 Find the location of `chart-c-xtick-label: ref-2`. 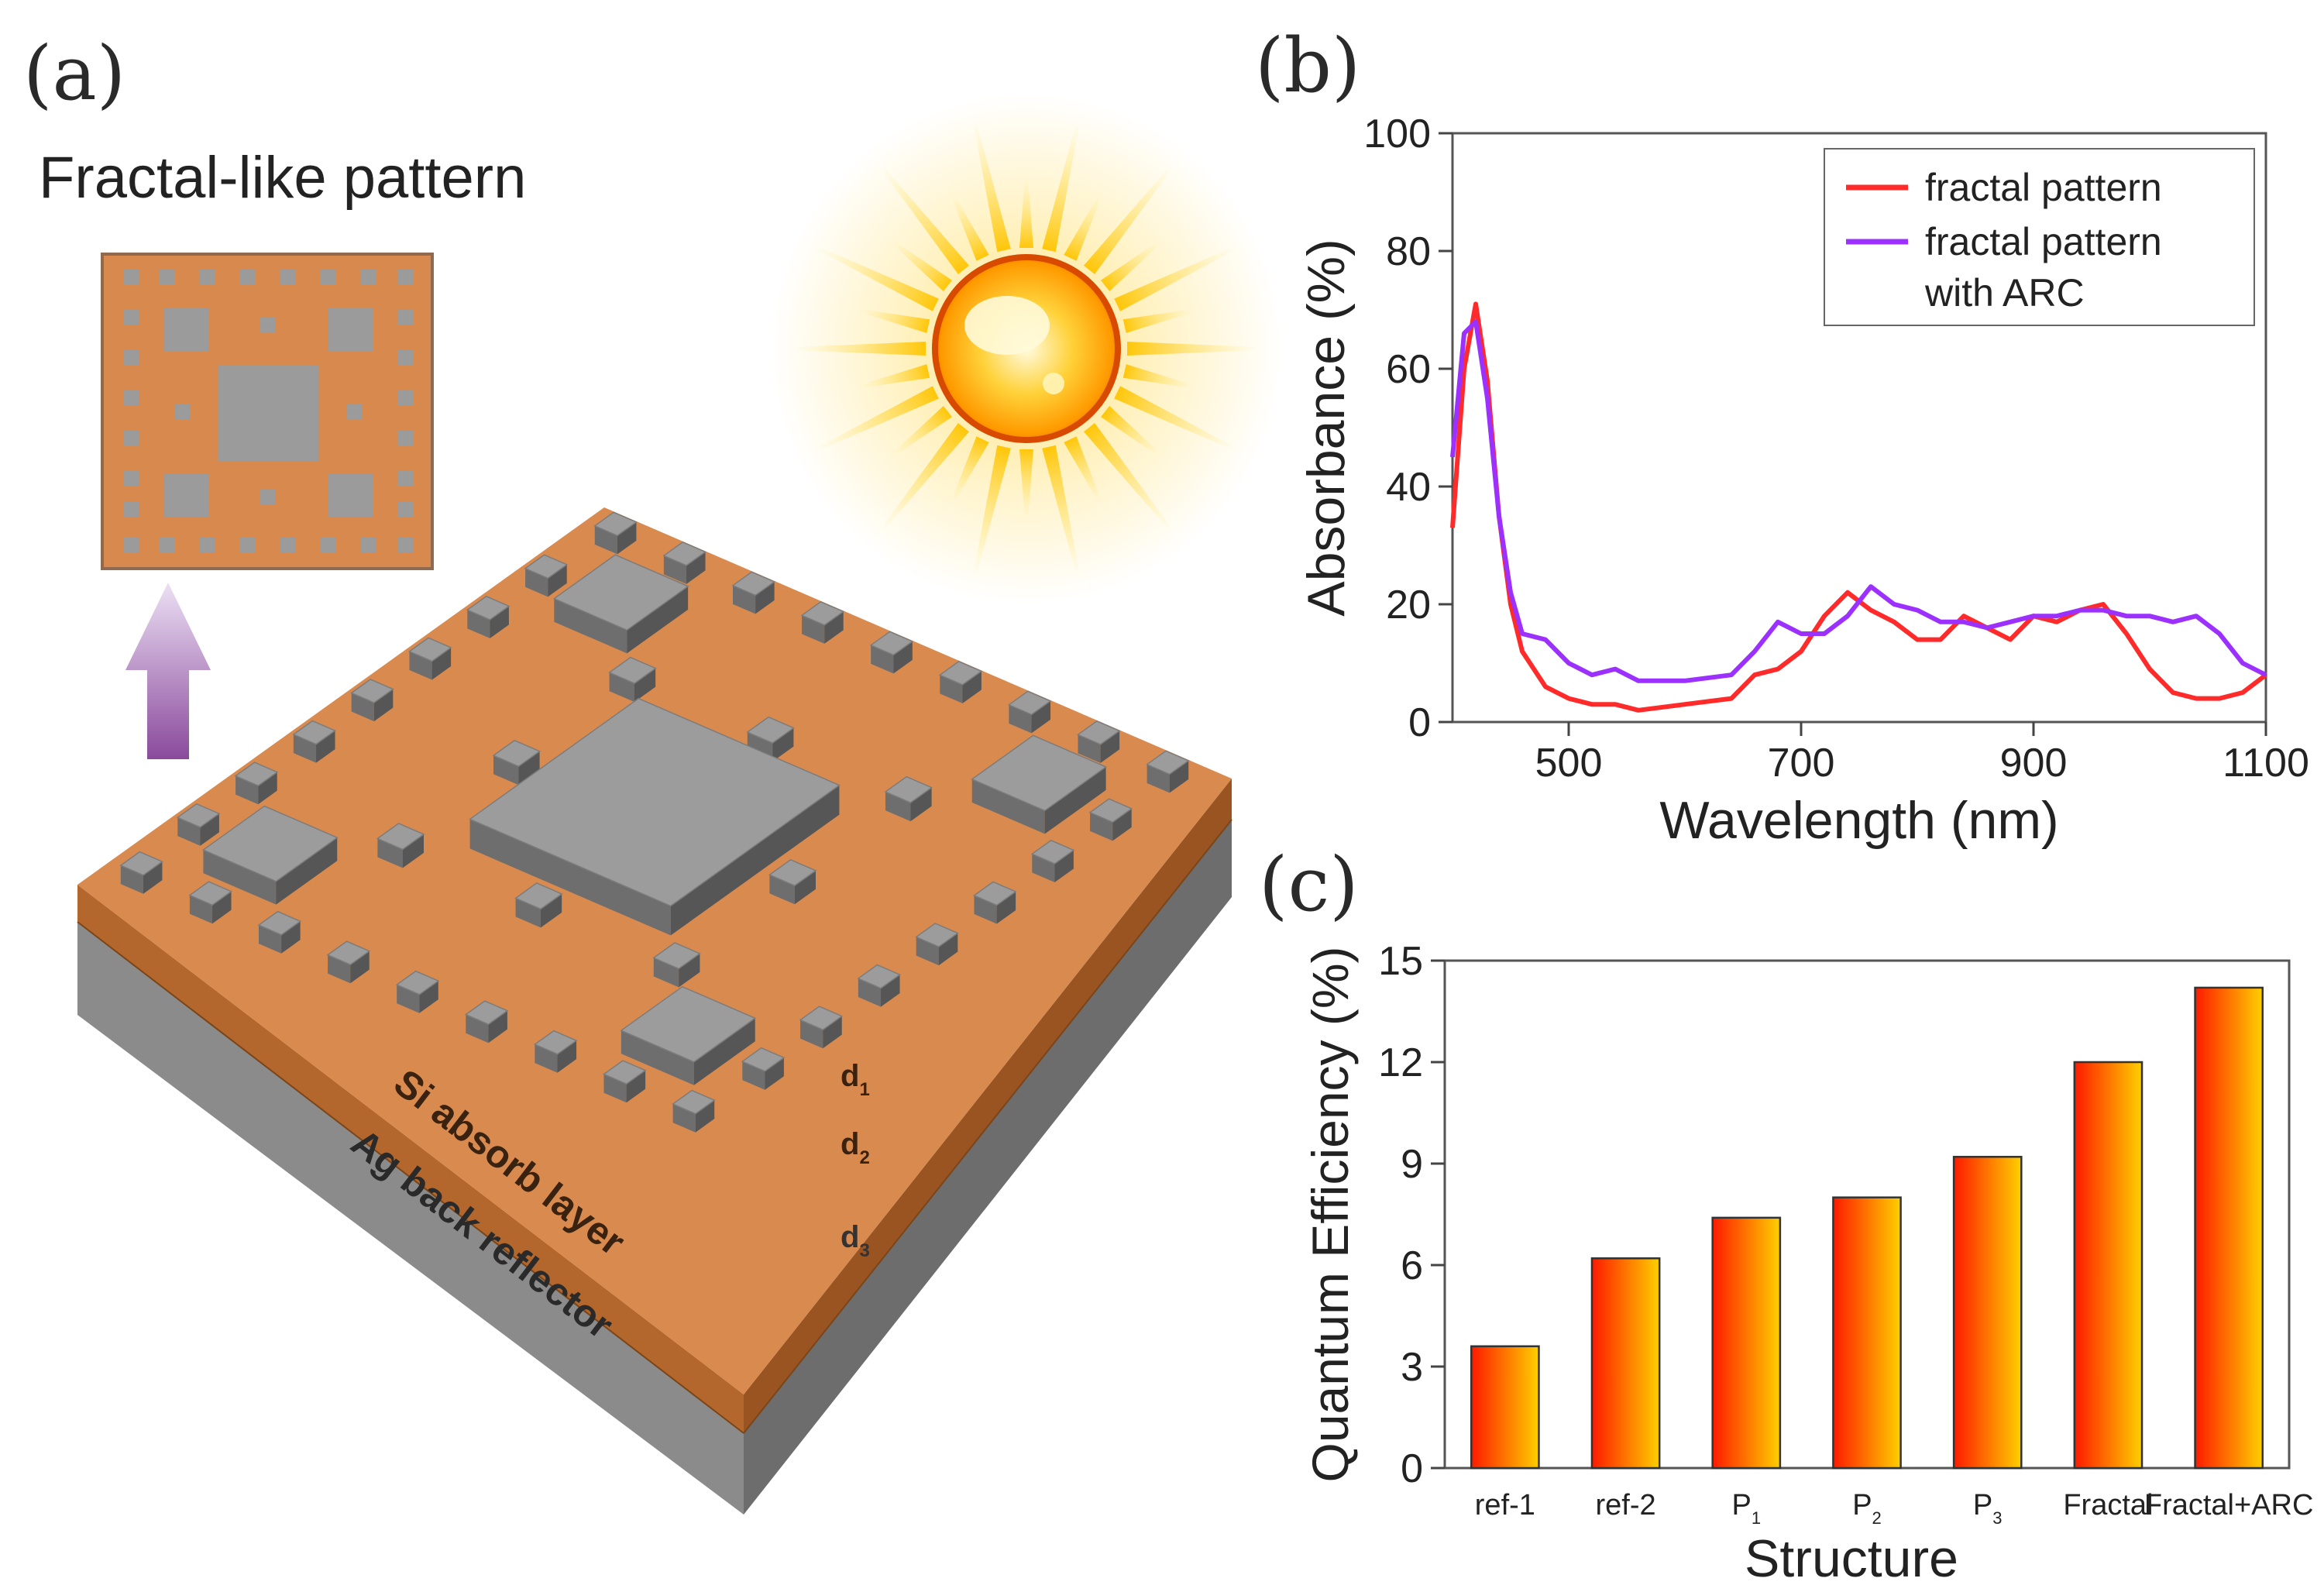

chart-c-xtick-label: ref-2 is located at coordinates (1626, 1505).